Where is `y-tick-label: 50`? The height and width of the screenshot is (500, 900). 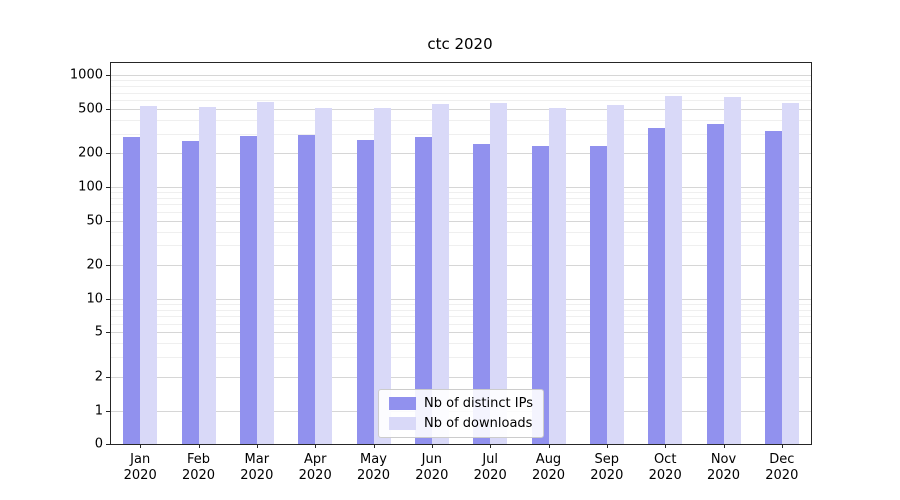
y-tick-label: 50 is located at coordinates (94, 221).